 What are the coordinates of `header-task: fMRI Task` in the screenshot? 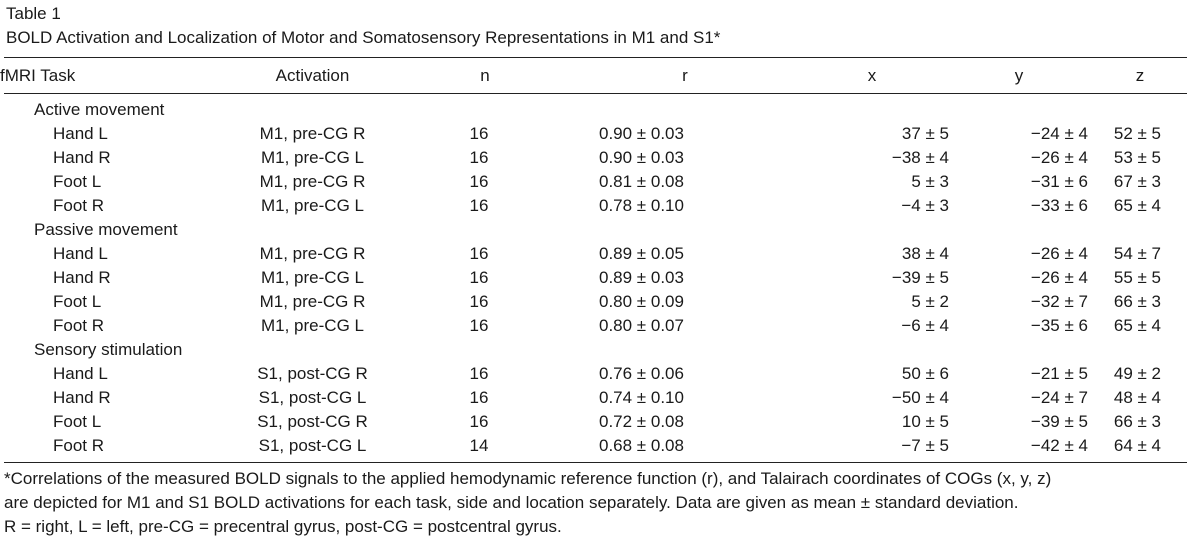 It's located at (38, 75).